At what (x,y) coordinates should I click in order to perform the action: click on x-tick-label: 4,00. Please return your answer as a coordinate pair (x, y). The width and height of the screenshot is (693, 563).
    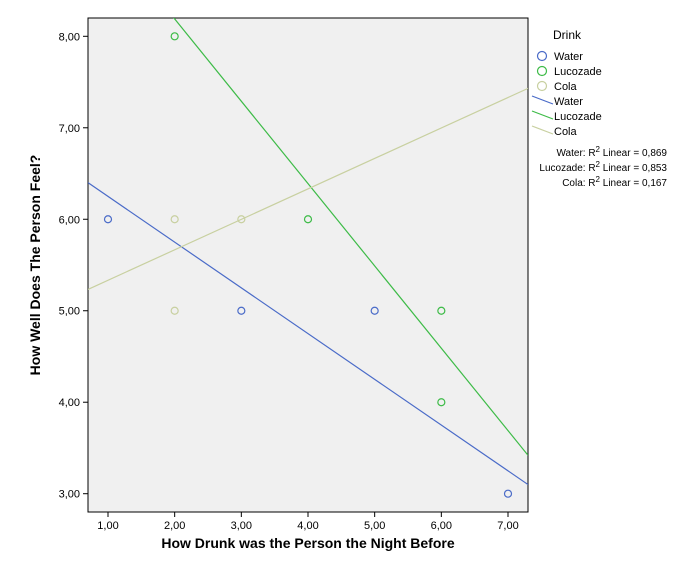
    Looking at the image, I should click on (307, 526).